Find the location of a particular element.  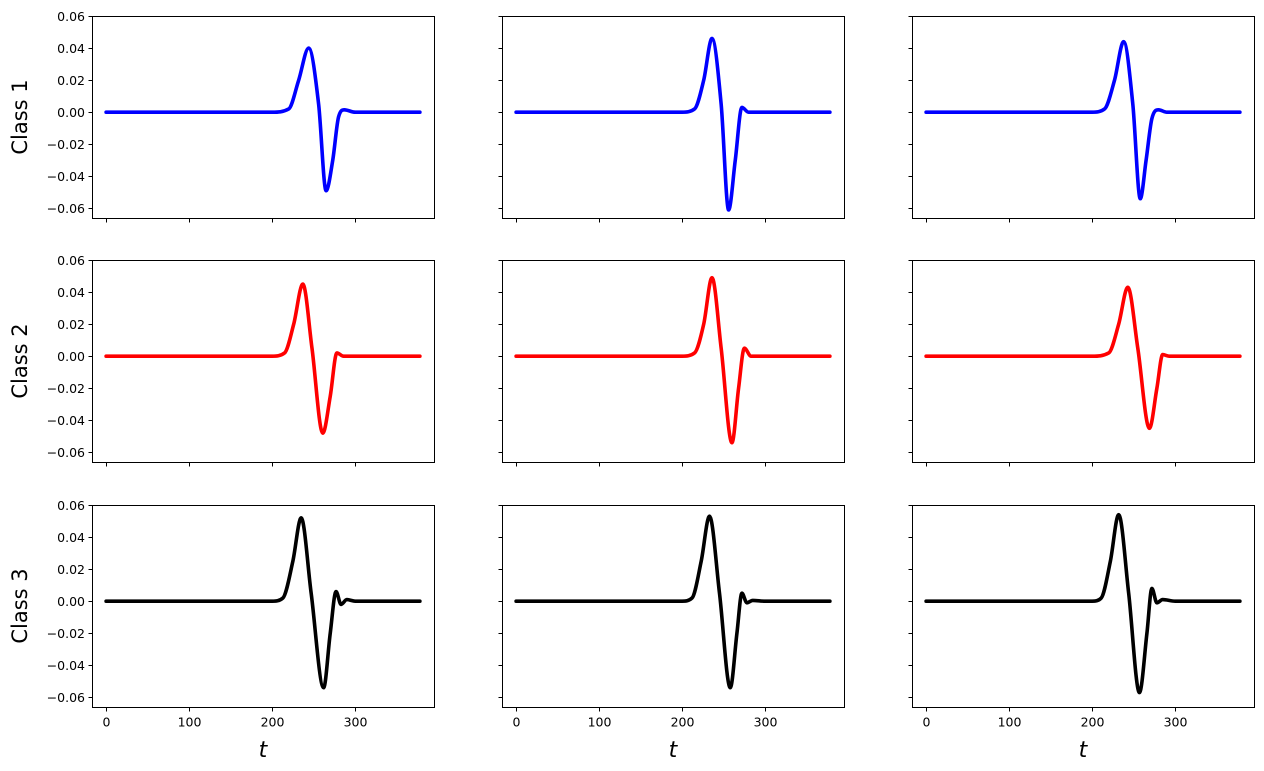

panel-r3-c3: 0 100 200 300 is located at coordinates (1081, 617).